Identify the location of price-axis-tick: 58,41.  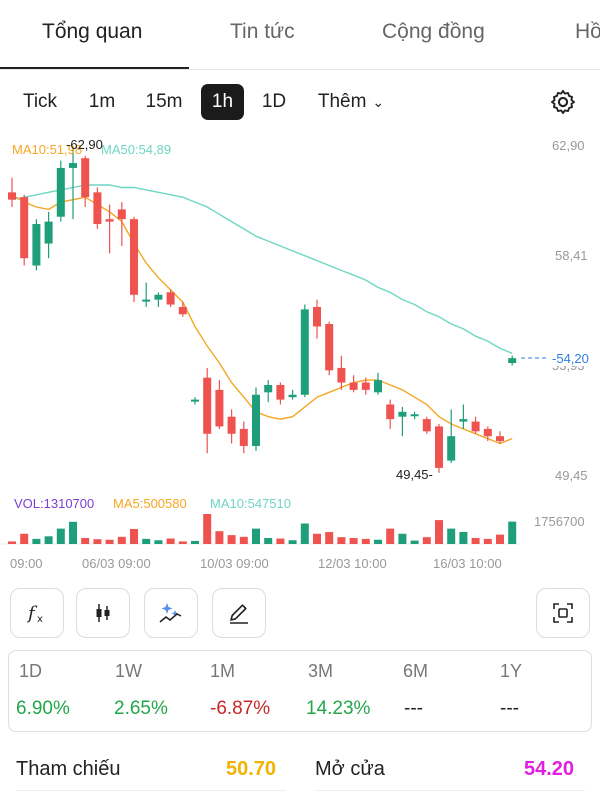
(571, 255).